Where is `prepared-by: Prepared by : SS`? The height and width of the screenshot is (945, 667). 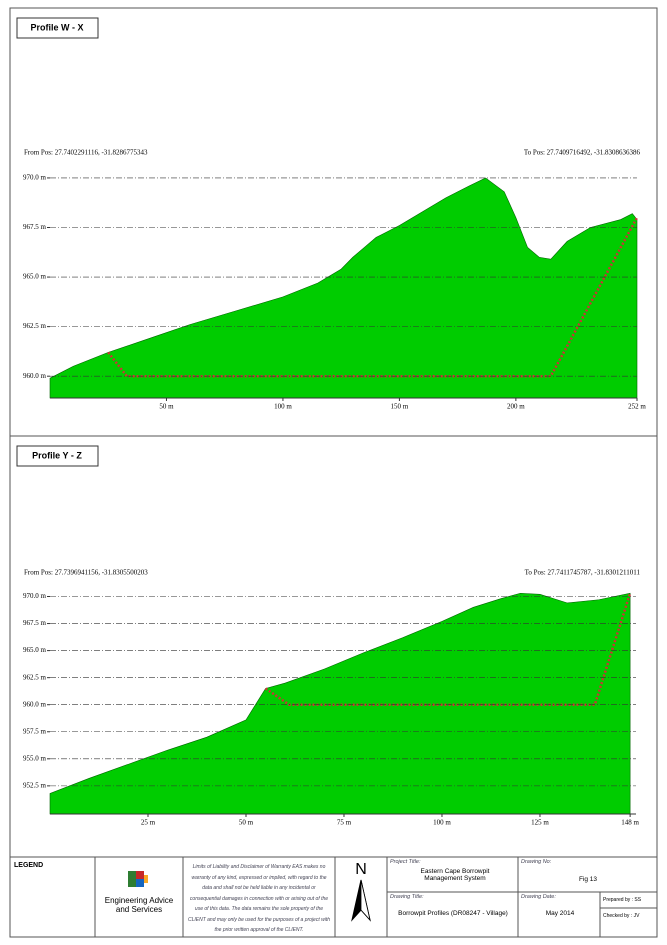
prepared-by: Prepared by : SS is located at coordinates (622, 900).